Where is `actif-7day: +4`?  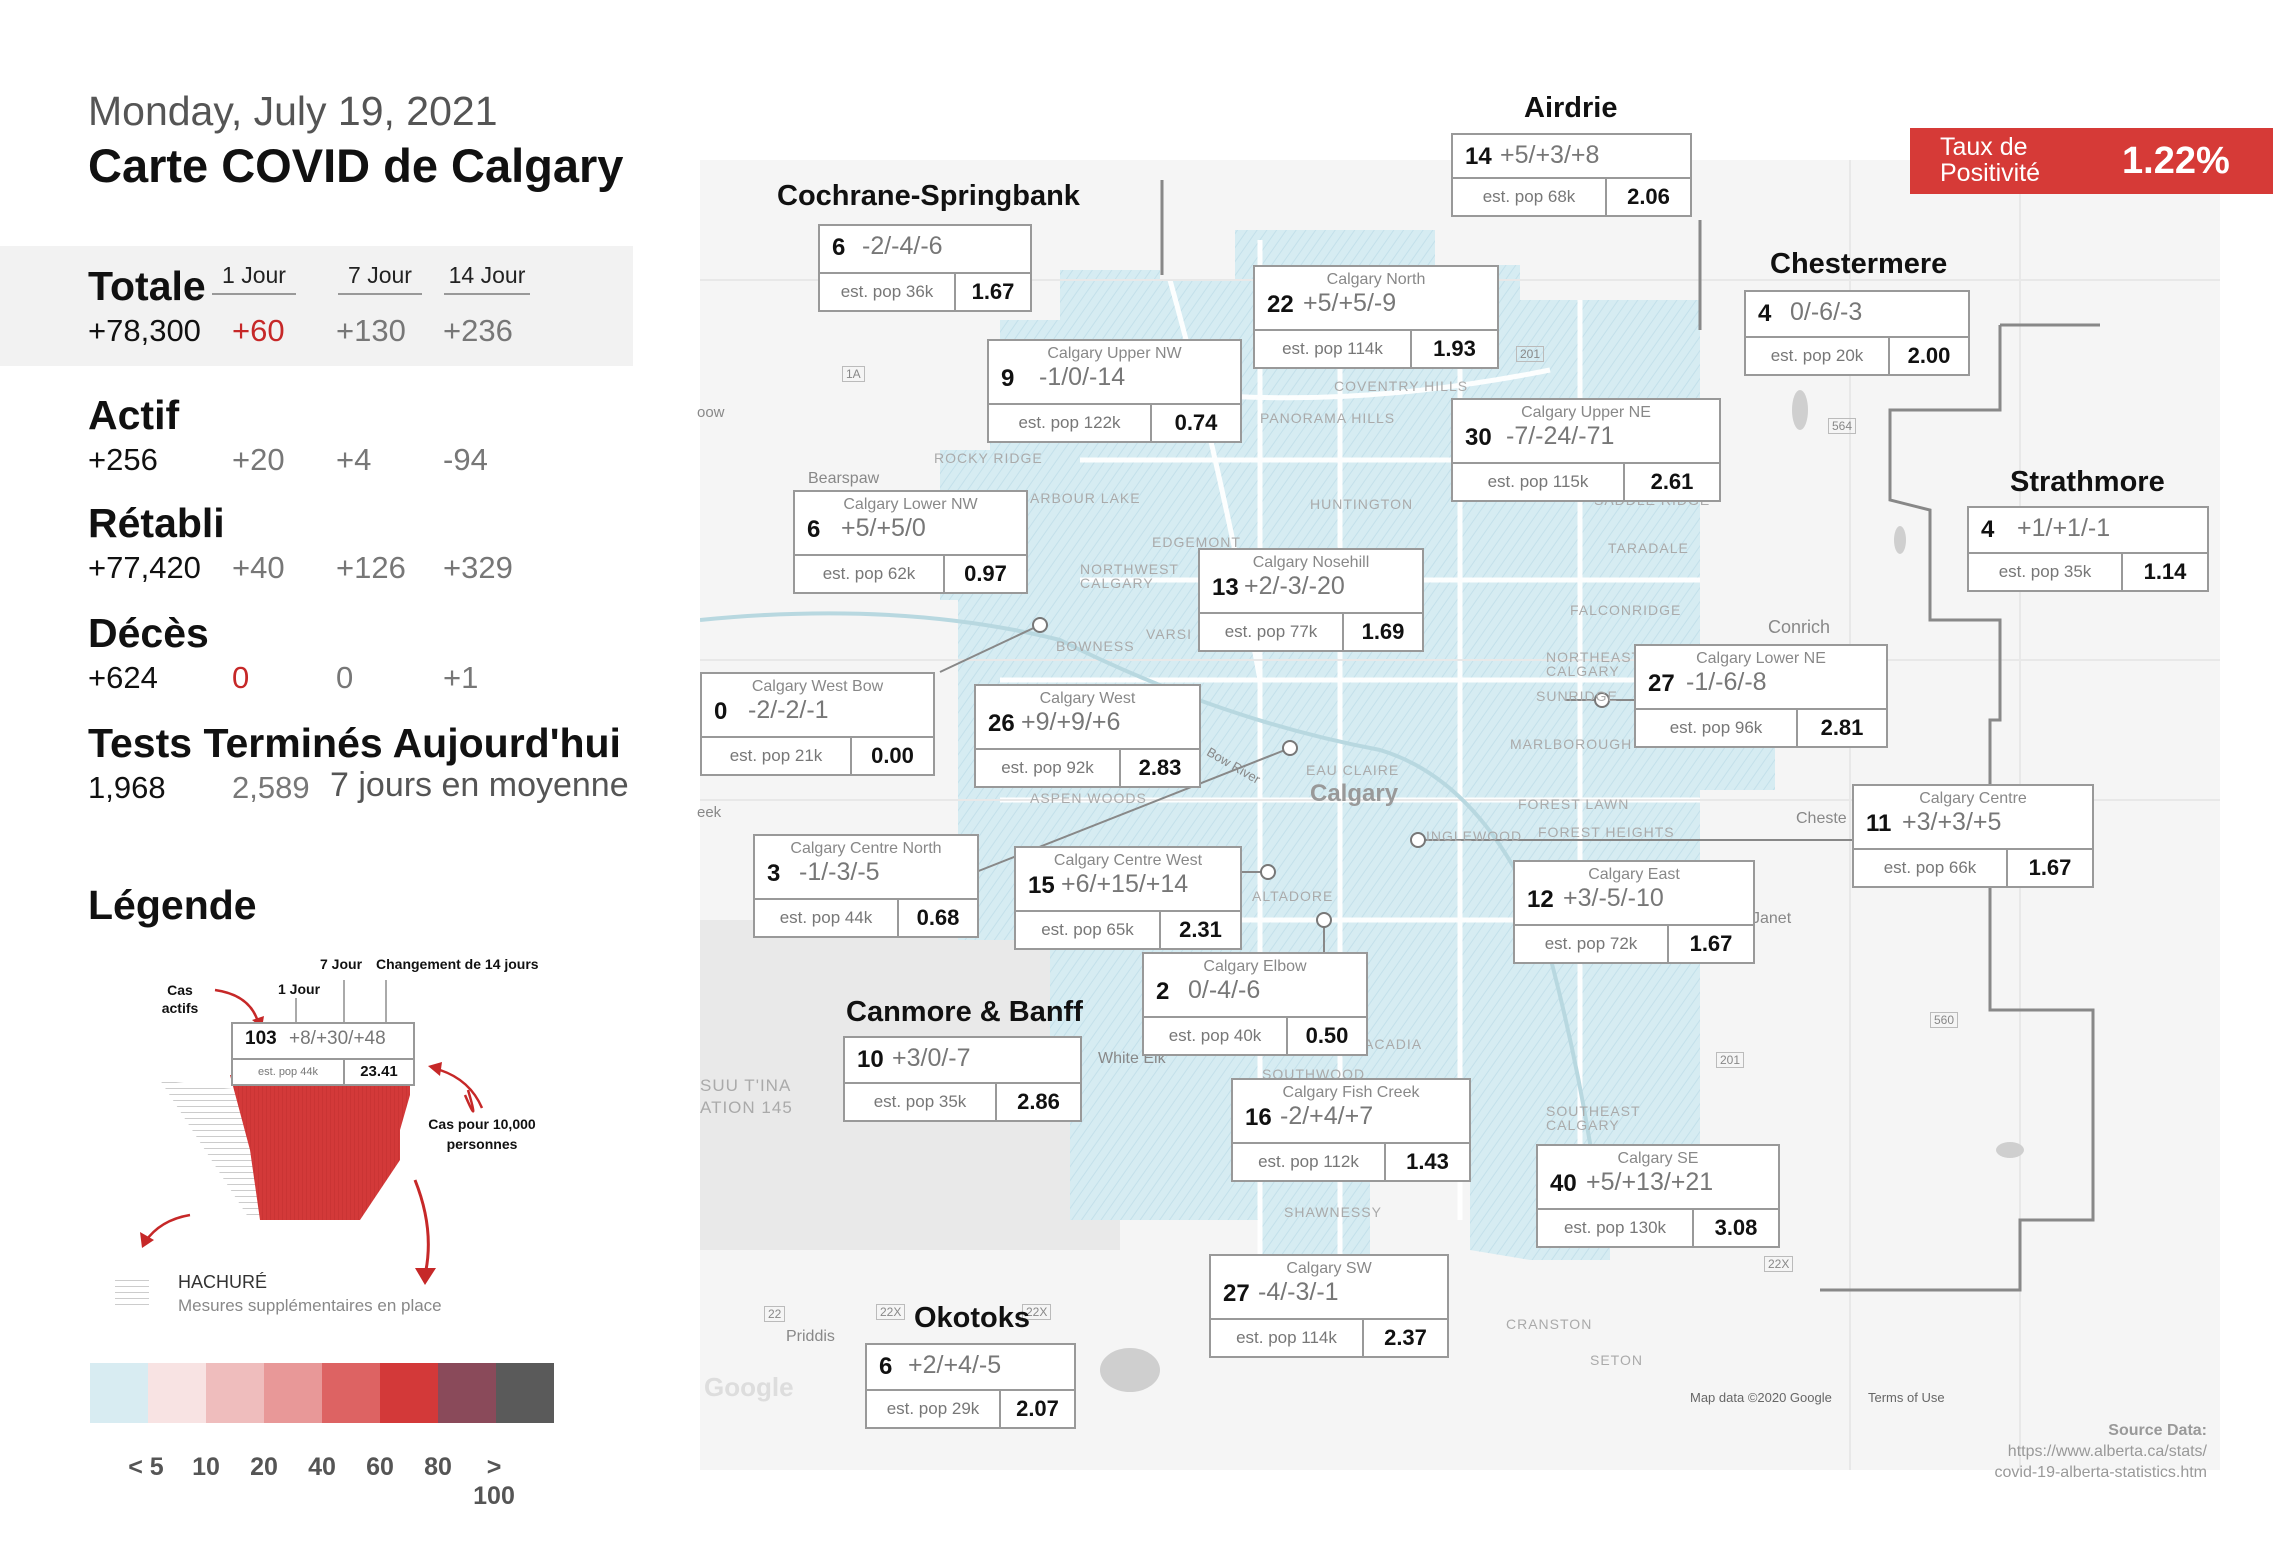 actif-7day: +4 is located at coordinates (354, 459).